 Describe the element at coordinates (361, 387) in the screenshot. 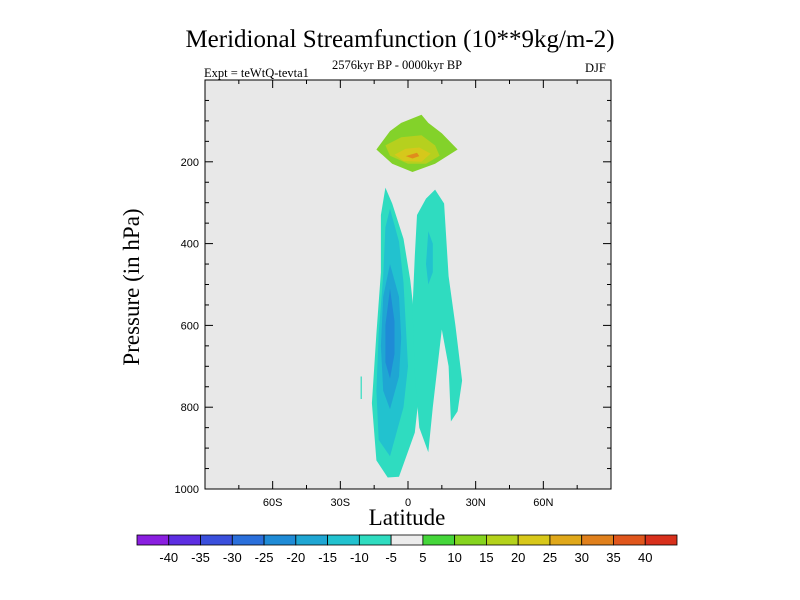

I see `isolated-negative-speck` at that location.